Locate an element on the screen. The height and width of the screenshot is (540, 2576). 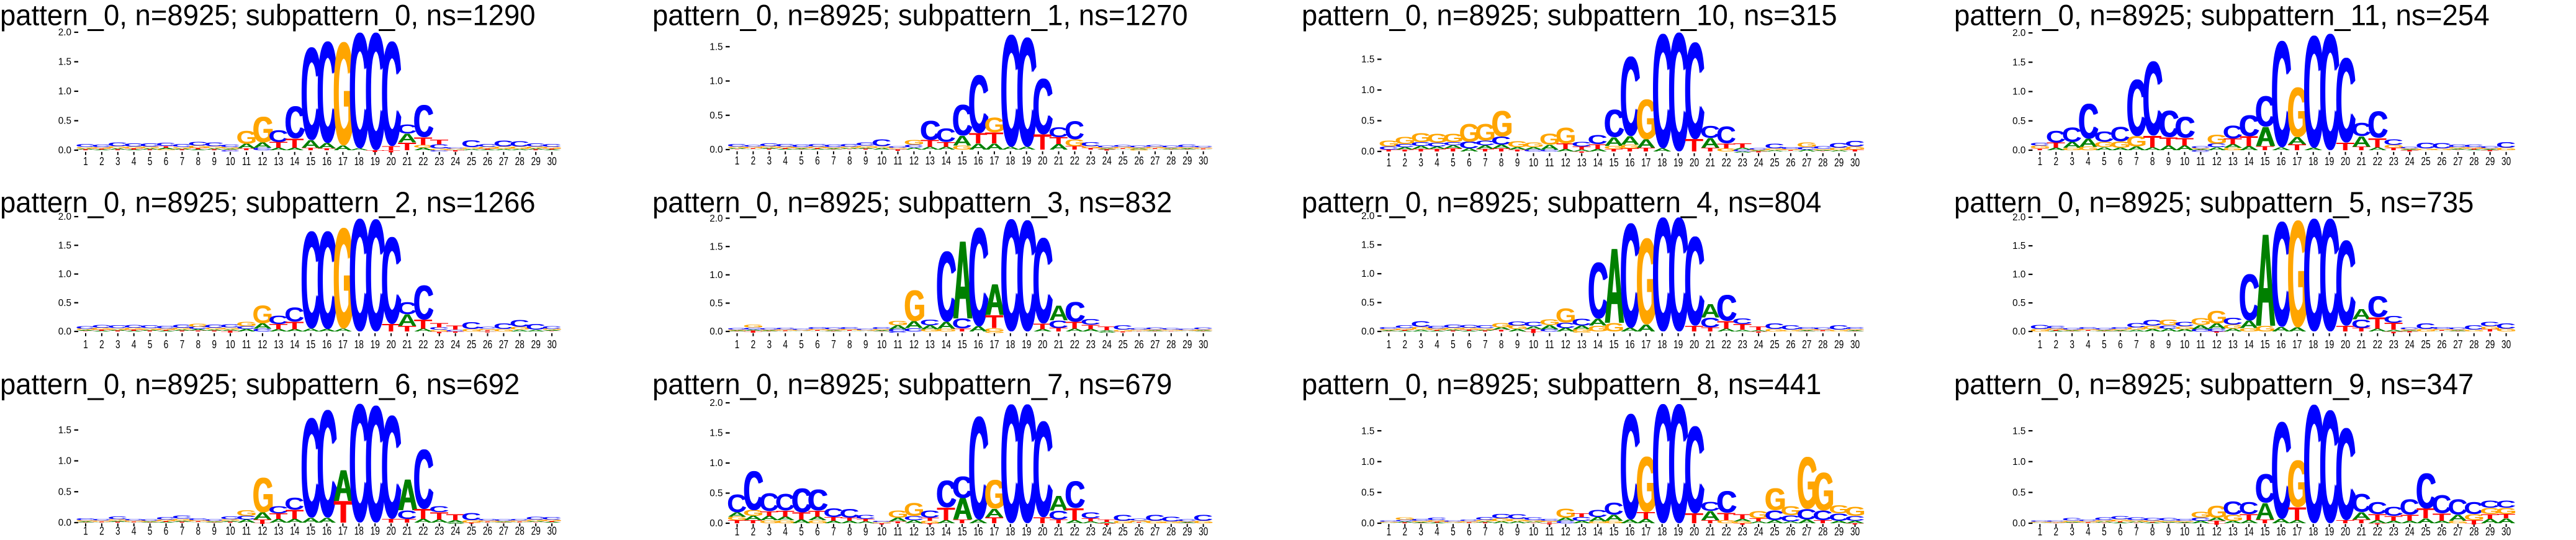
svg-text: 14 is located at coordinates (294, 531).